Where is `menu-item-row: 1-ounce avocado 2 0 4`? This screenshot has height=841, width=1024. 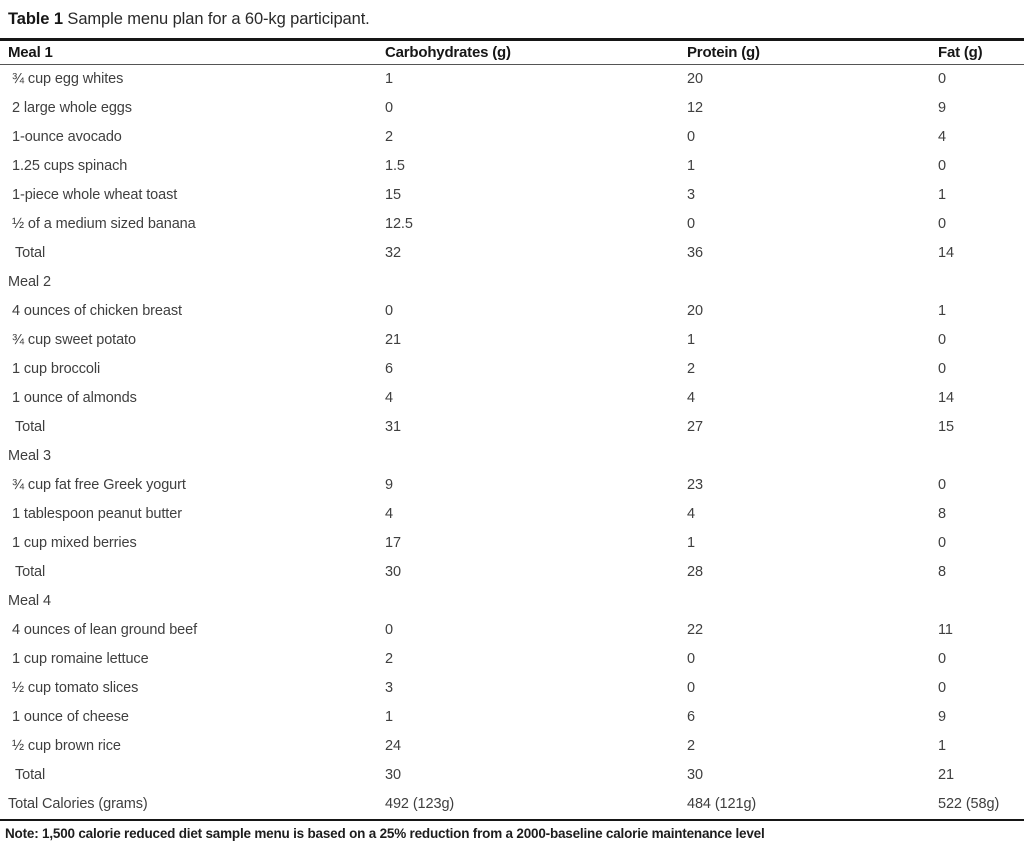 menu-item-row: 1-ounce avocado 2 0 4 is located at coordinates (512, 137).